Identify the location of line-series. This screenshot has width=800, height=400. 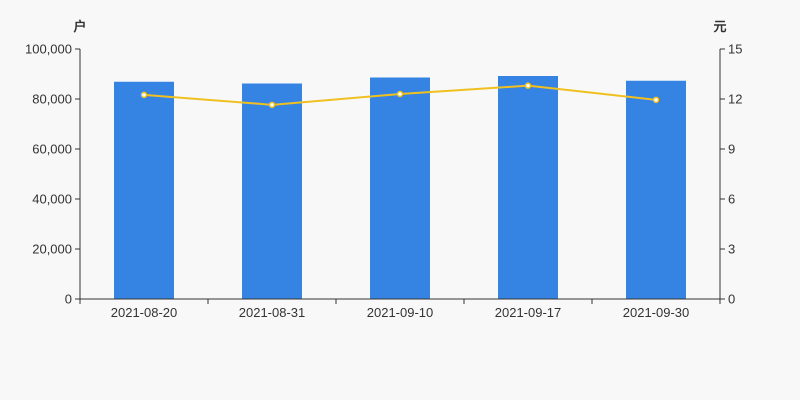
(400, 95).